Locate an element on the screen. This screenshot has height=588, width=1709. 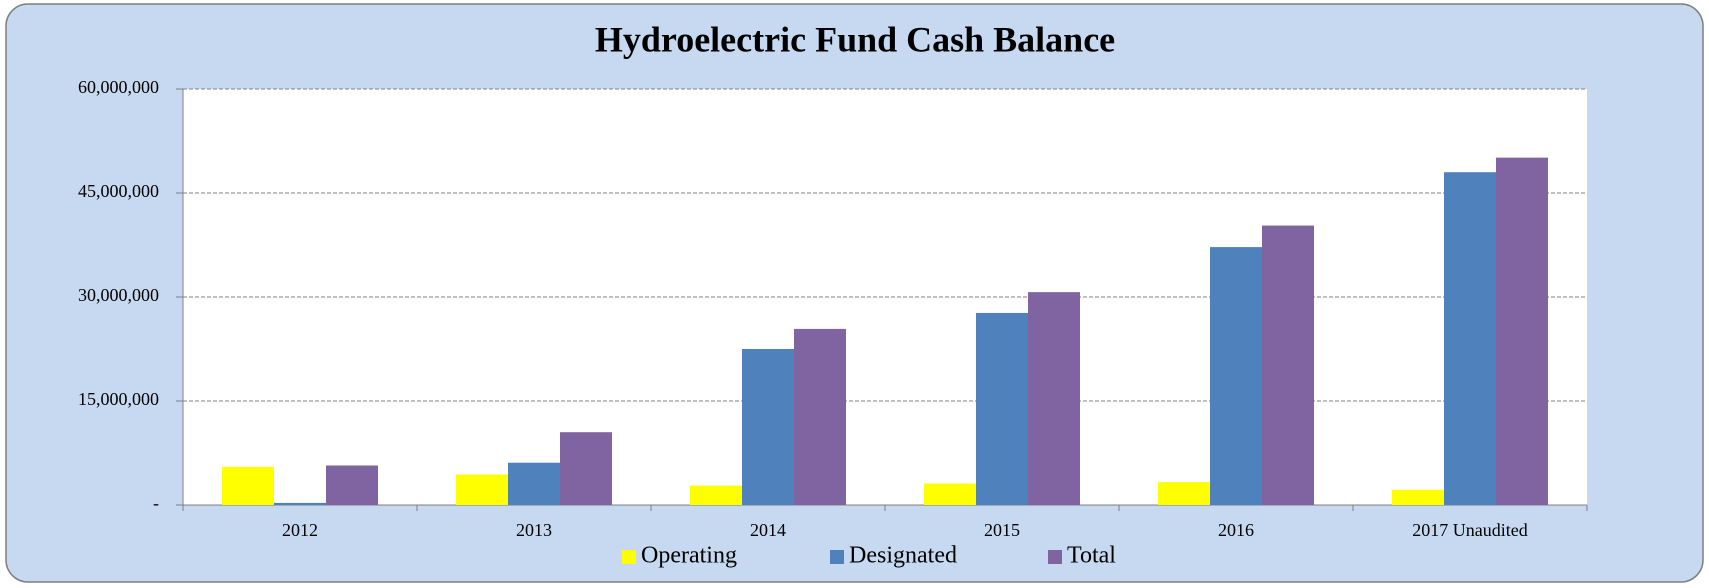
legend-label: Total is located at coordinates (1091, 556).